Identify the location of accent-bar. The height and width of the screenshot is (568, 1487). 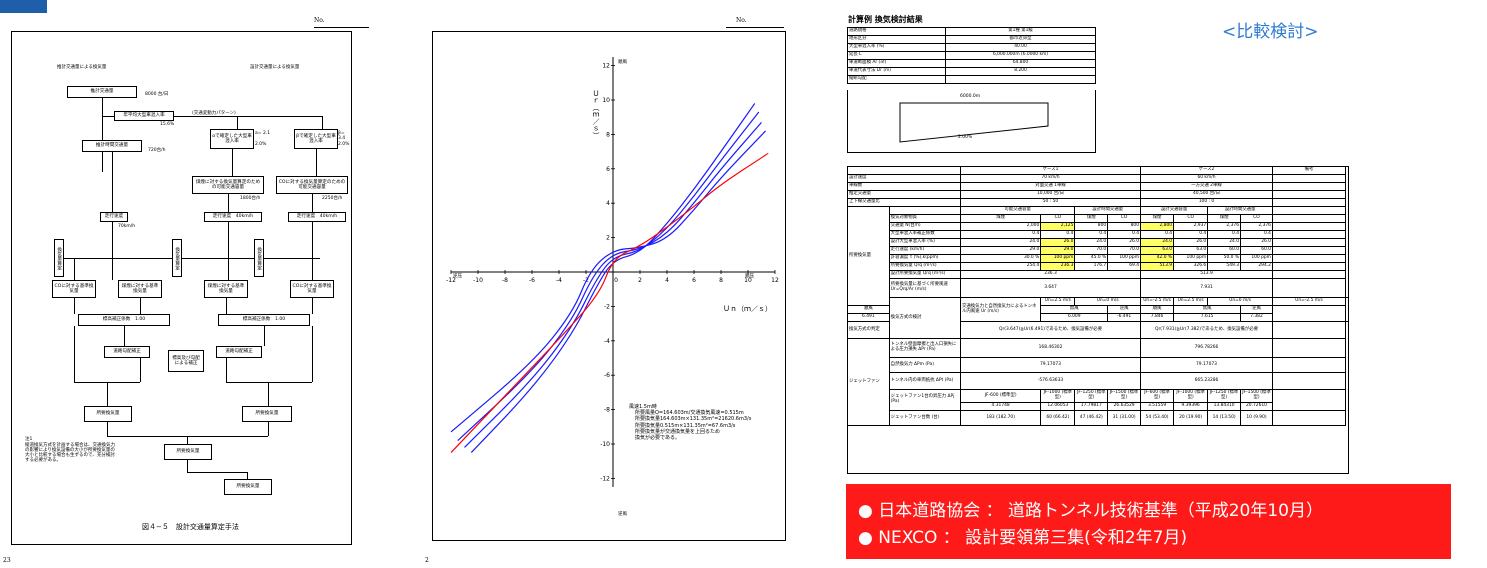
(23, 6).